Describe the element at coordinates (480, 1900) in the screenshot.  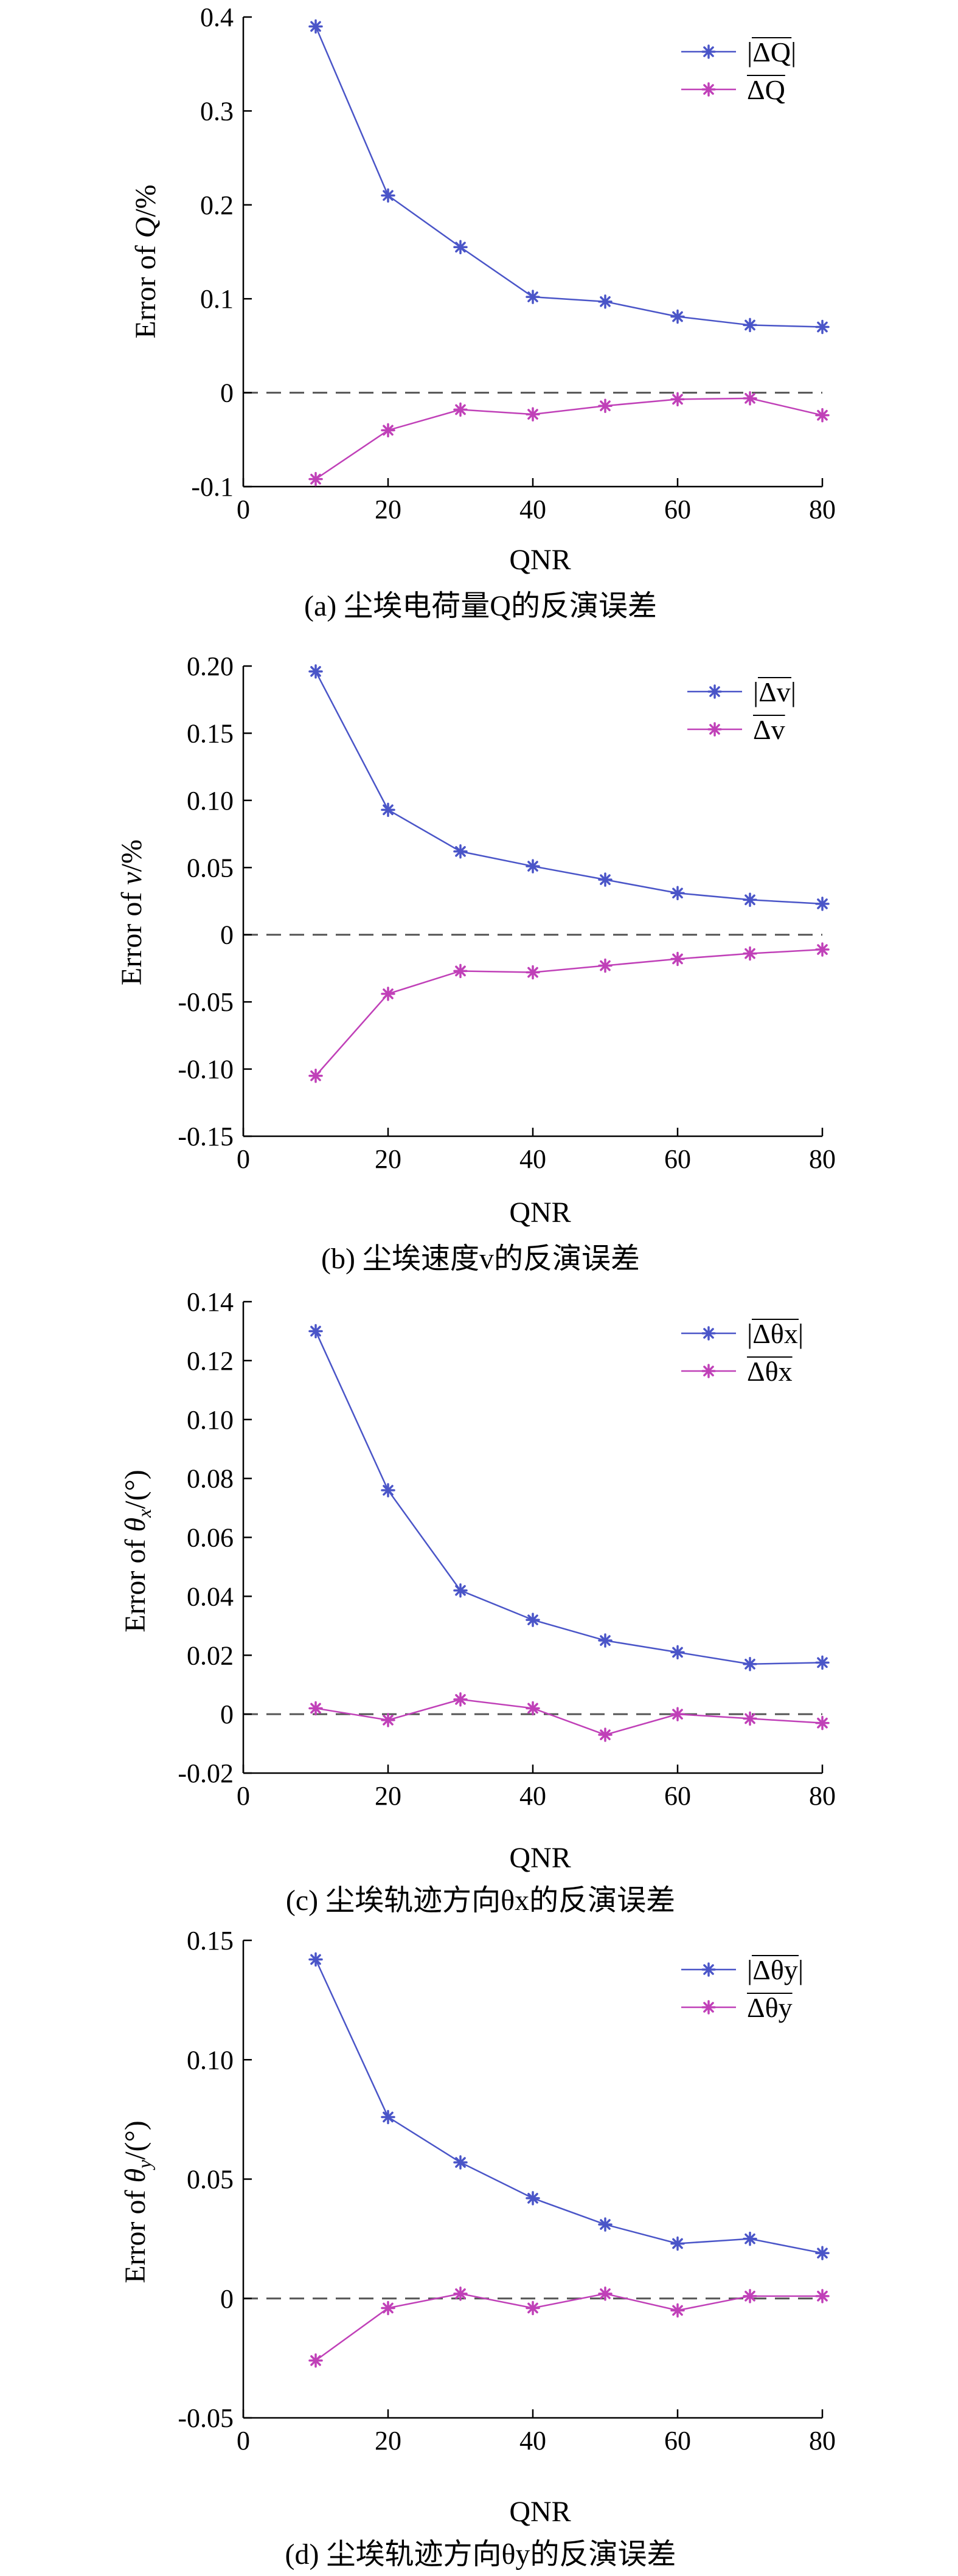
I see `panel-caption: (c) 尘埃轨迹方向θx的反演误差` at that location.